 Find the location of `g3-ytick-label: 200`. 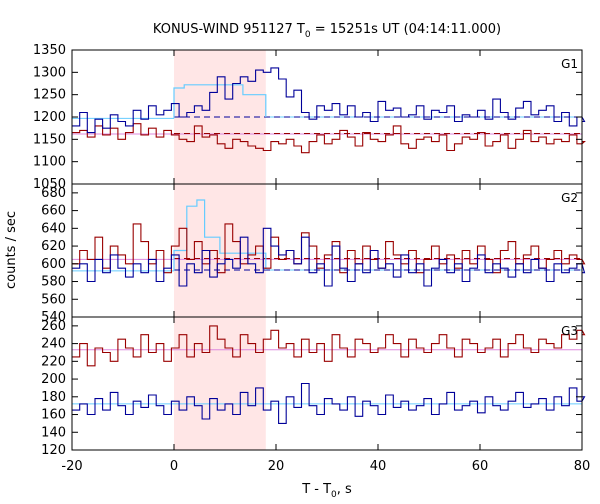

g3-ytick-label: 200 is located at coordinates (53, 379).